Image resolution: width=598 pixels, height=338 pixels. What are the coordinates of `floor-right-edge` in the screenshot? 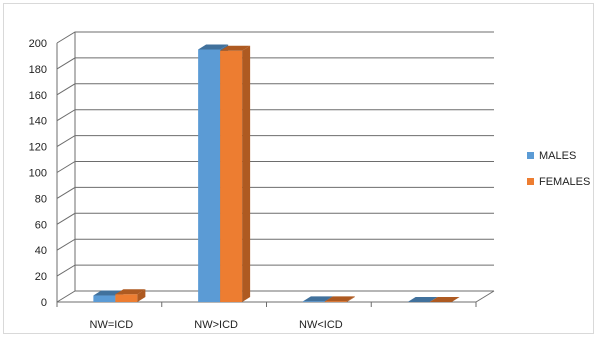 It's located at (485, 296).